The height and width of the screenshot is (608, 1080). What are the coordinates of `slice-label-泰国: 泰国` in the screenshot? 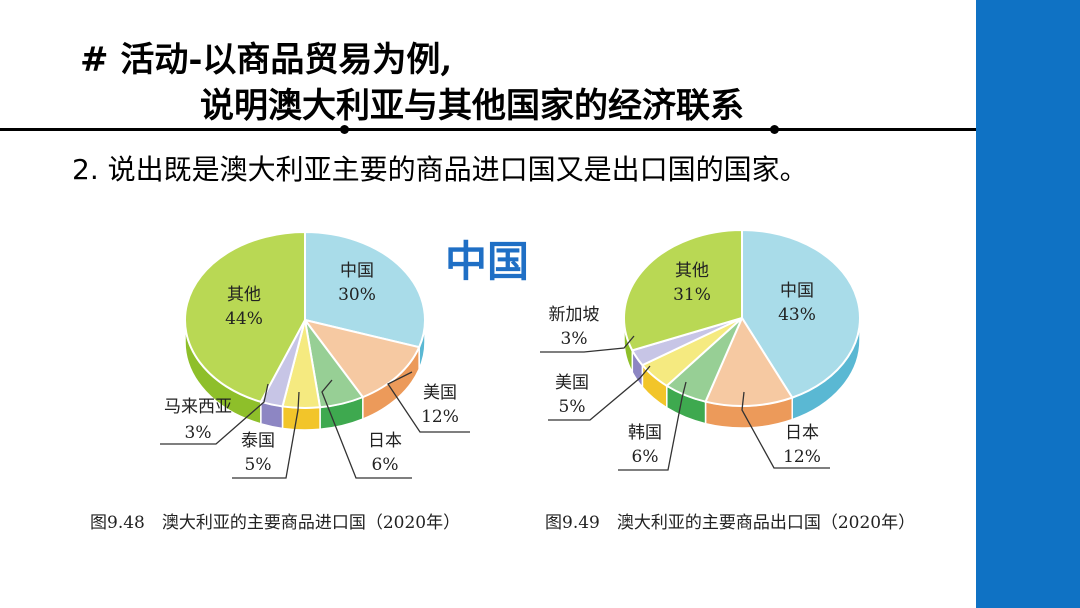 It's located at (258, 441).